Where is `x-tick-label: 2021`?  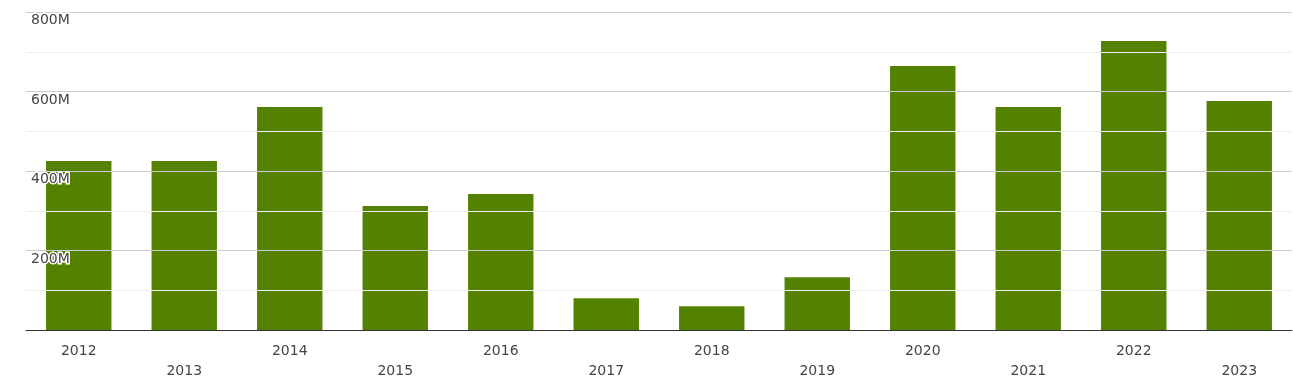
x-tick-label: 2021 is located at coordinates (1028, 370).